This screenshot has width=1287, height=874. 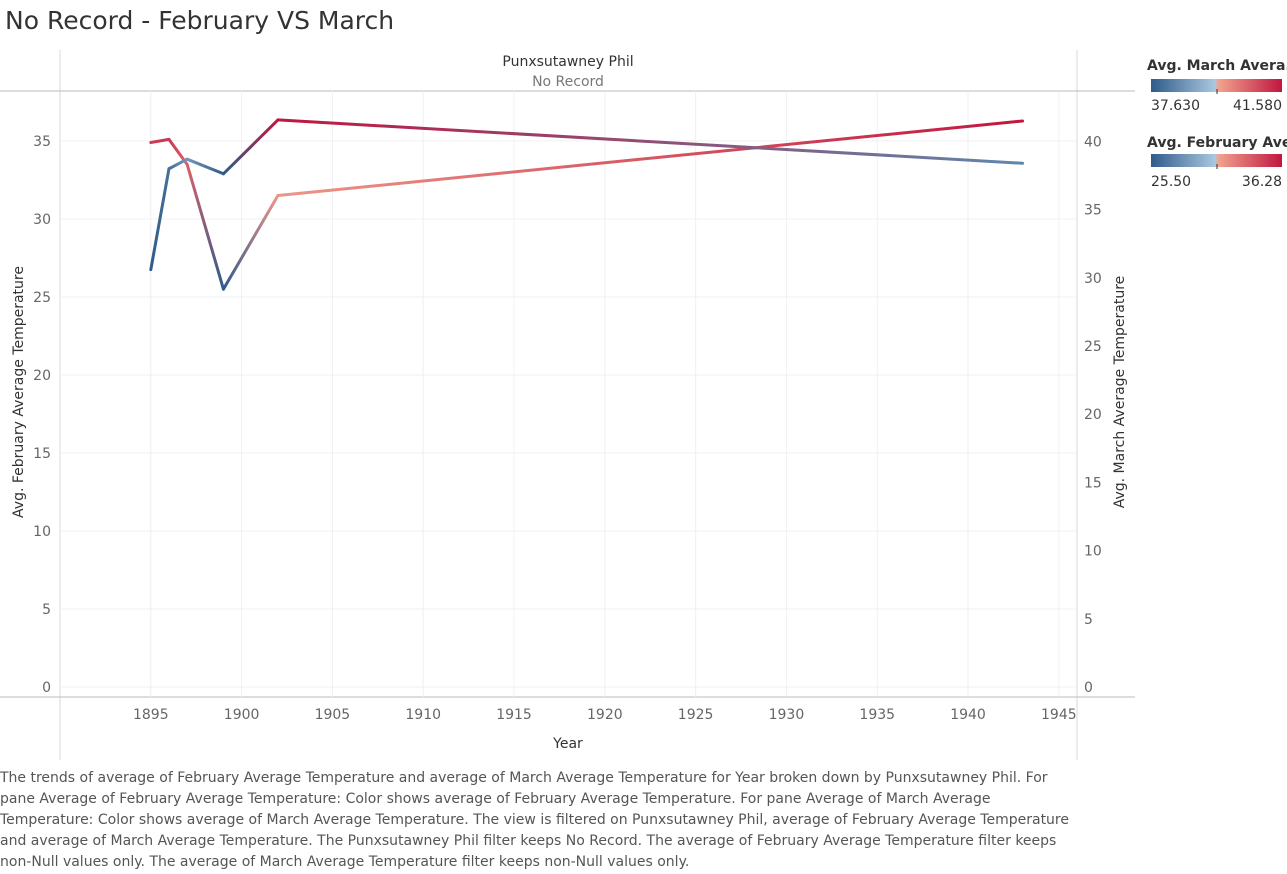 What do you see at coordinates (567, 744) in the screenshot?
I see `x-axis-title: Year` at bounding box center [567, 744].